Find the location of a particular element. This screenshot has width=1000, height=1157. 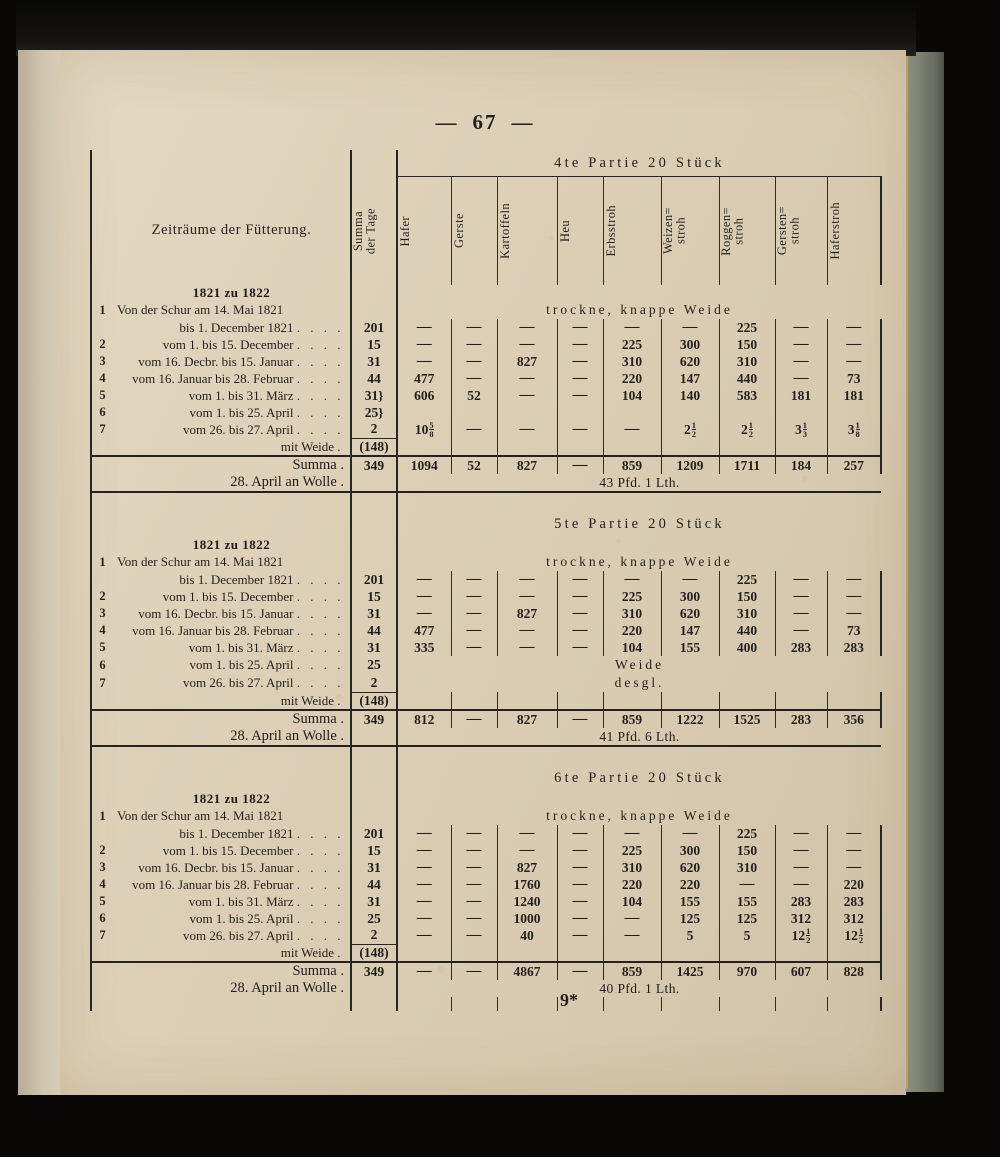

row-label-7-0: vom 26. bis 27. April . . . . is located at coordinates (263, 429).